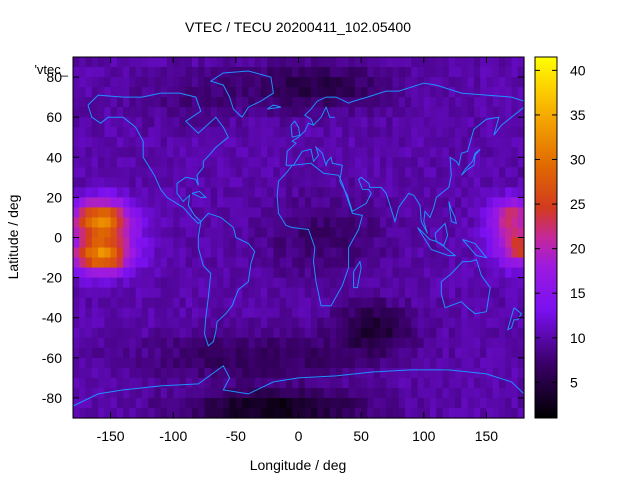  What do you see at coordinates (298, 465) in the screenshot?
I see `x-axis-label: Longitude / deg` at bounding box center [298, 465].